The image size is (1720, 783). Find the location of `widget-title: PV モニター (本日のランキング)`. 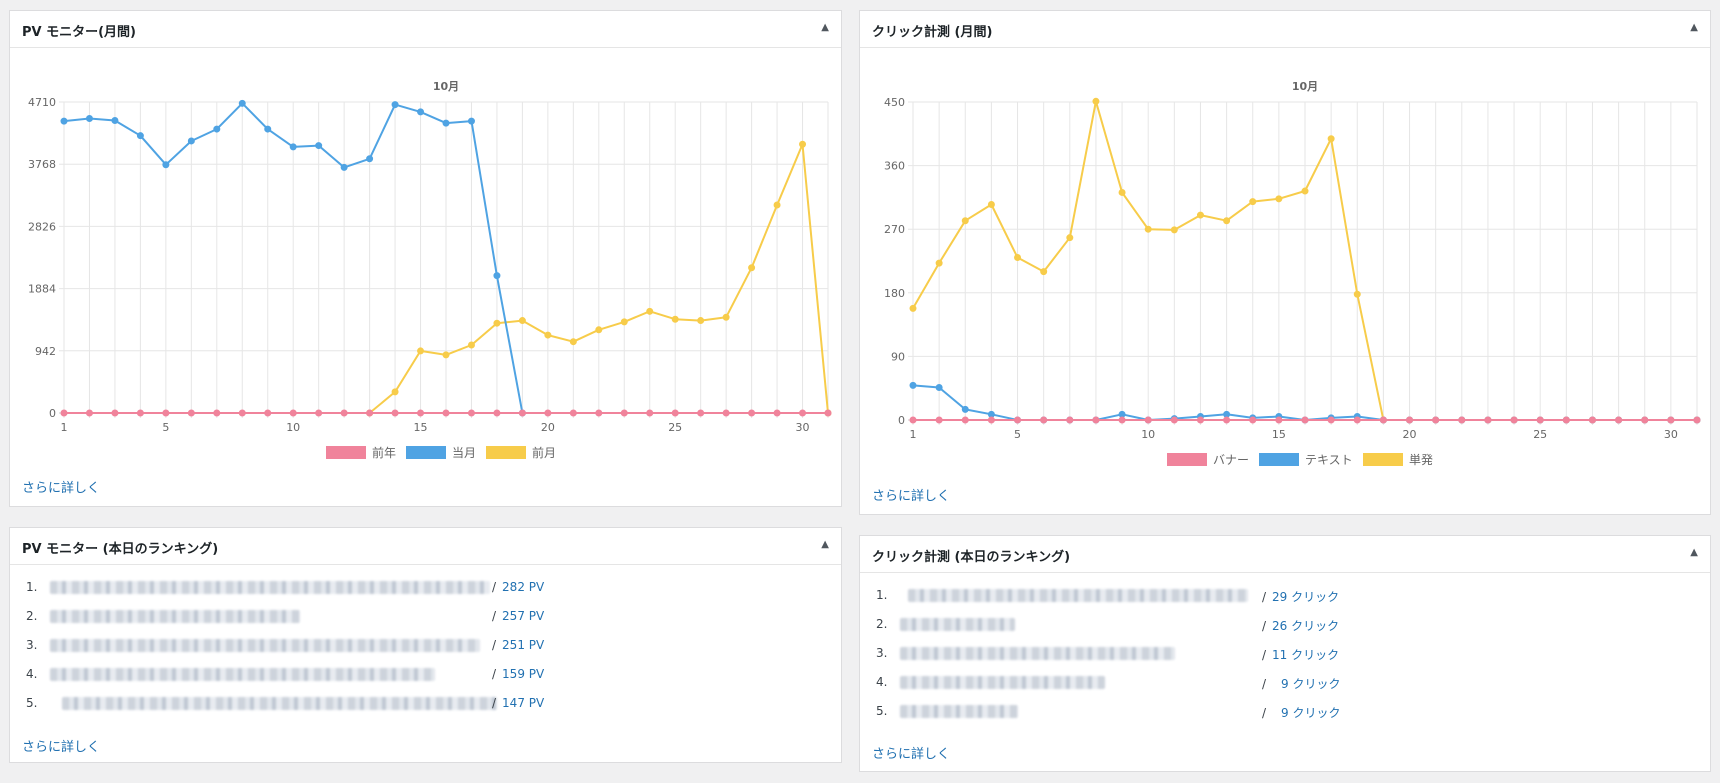

widget-title: PV モニター (本日のランキング) is located at coordinates (120, 549).